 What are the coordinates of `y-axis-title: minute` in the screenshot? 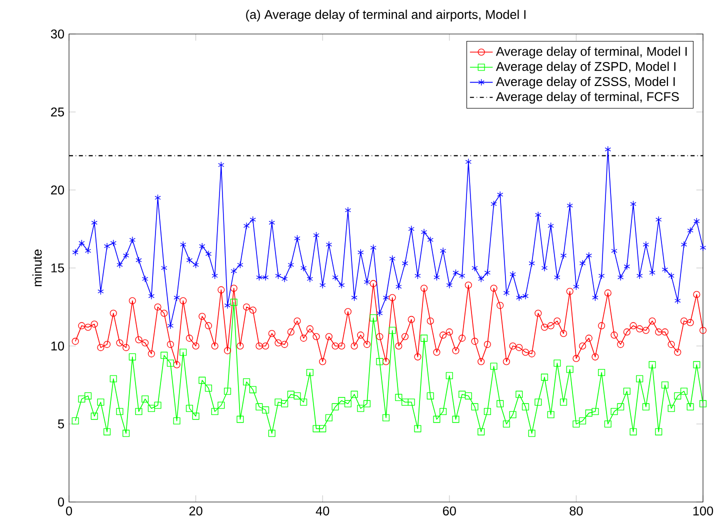 It's located at (37, 268).